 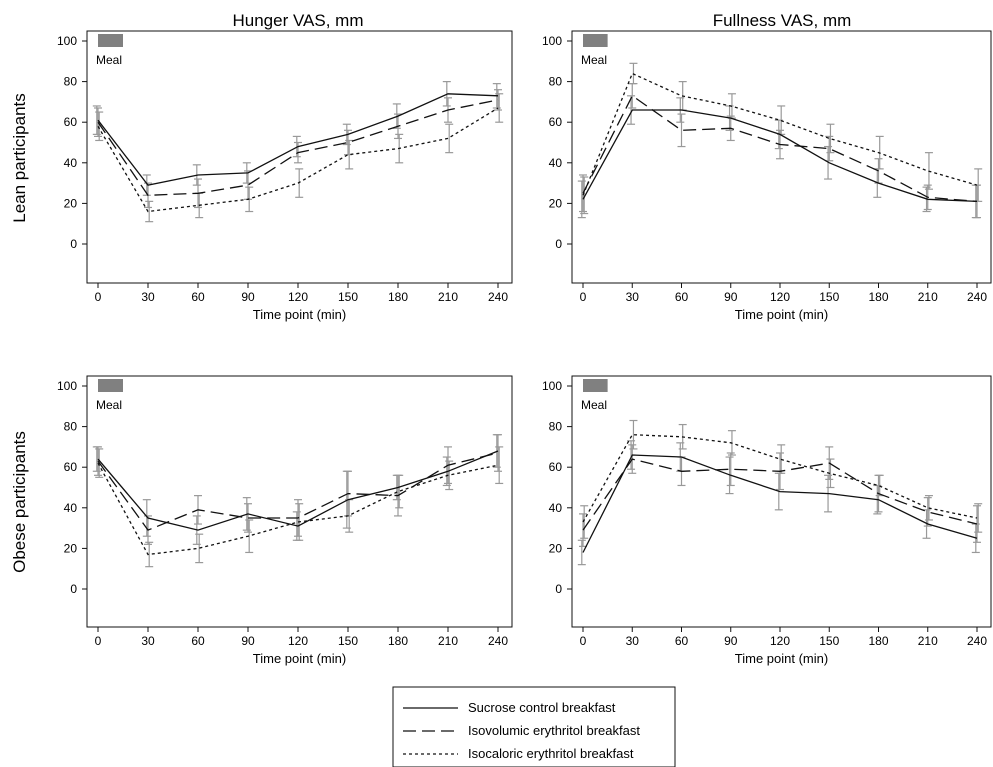 What do you see at coordinates (551, 753) in the screenshot?
I see `legend-label-isocaloric: Isocaloric erythritol breakfast` at bounding box center [551, 753].